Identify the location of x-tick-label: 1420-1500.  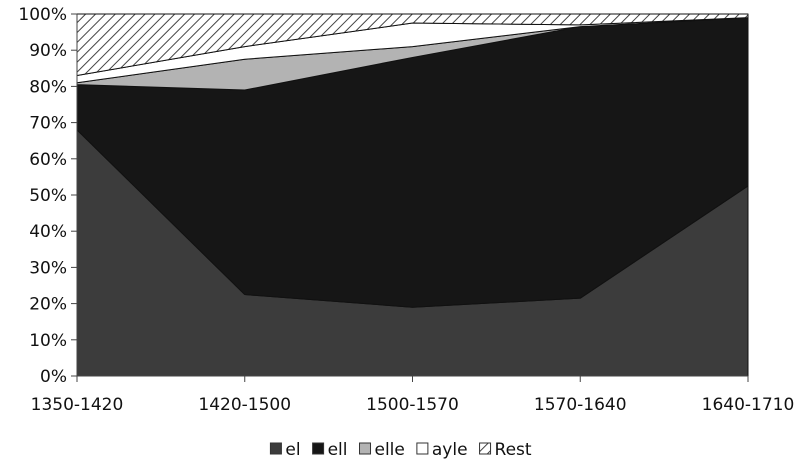
(244, 405).